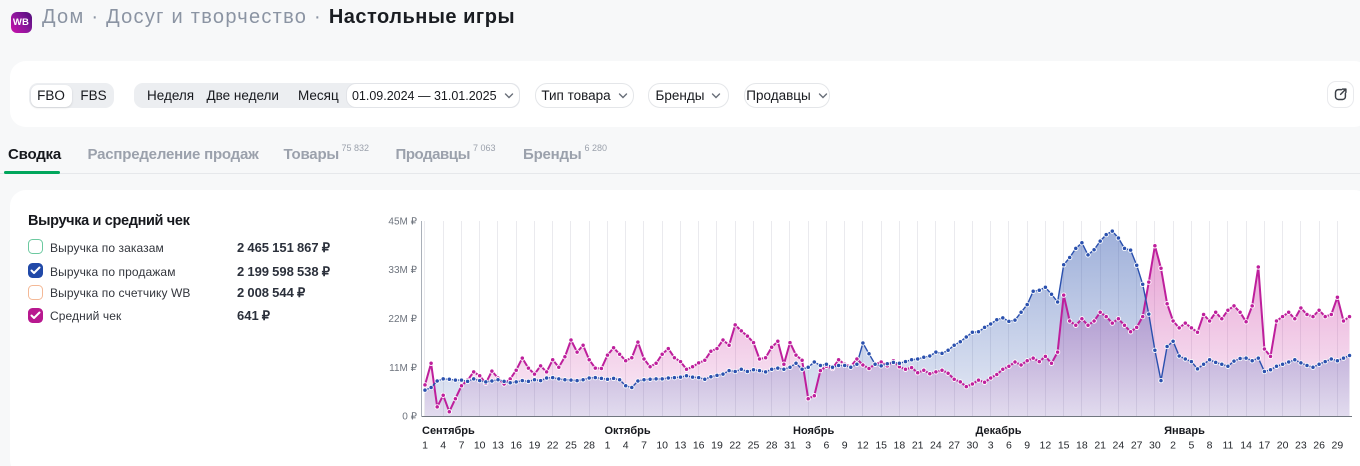 The width and height of the screenshot is (1360, 466). Describe the element at coordinates (409, 417) in the screenshot. I see `svg-text: 0 ₽` at that location.